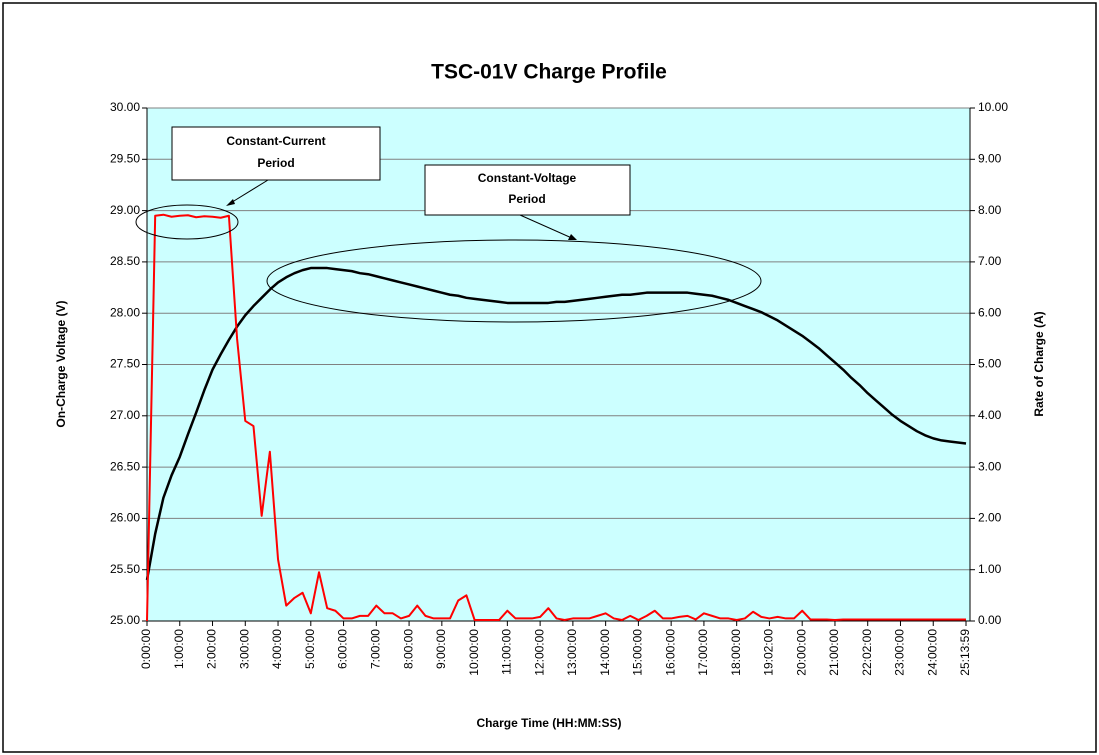  I want to click on x-tick-label: 2:00:00, so click(212, 649).